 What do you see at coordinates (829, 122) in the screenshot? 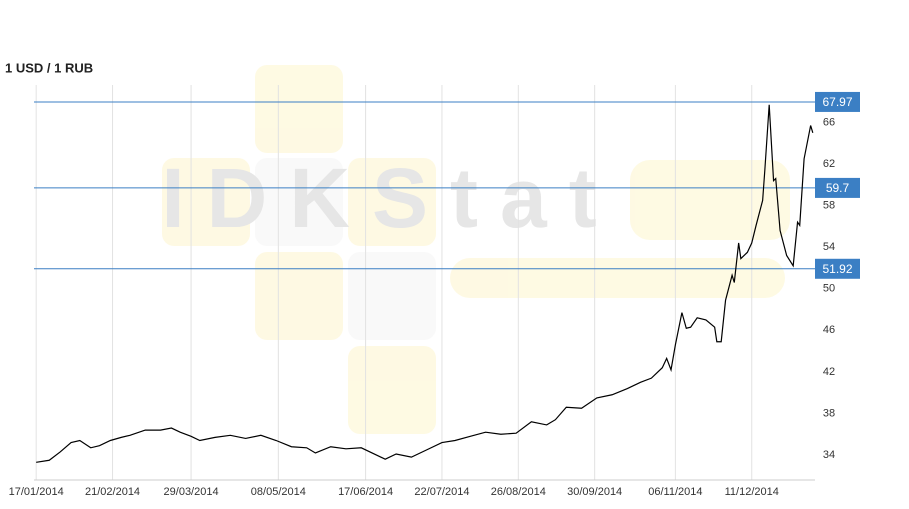
I see `y-tick-label: 66` at bounding box center [829, 122].